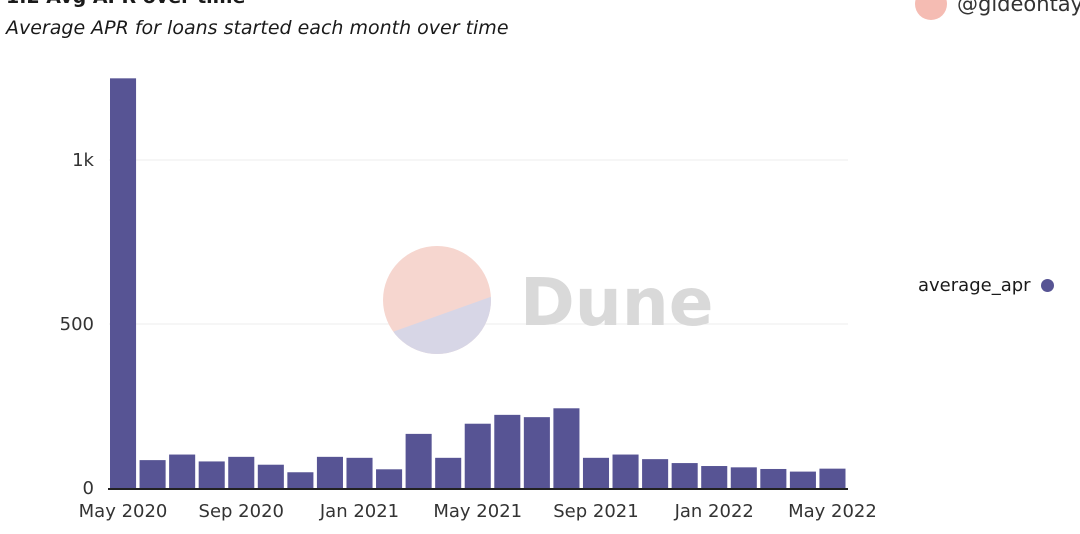 Image resolution: width=1080 pixels, height=534 pixels. Describe the element at coordinates (974, 285) in the screenshot. I see `legend-label: average_apr` at that location.